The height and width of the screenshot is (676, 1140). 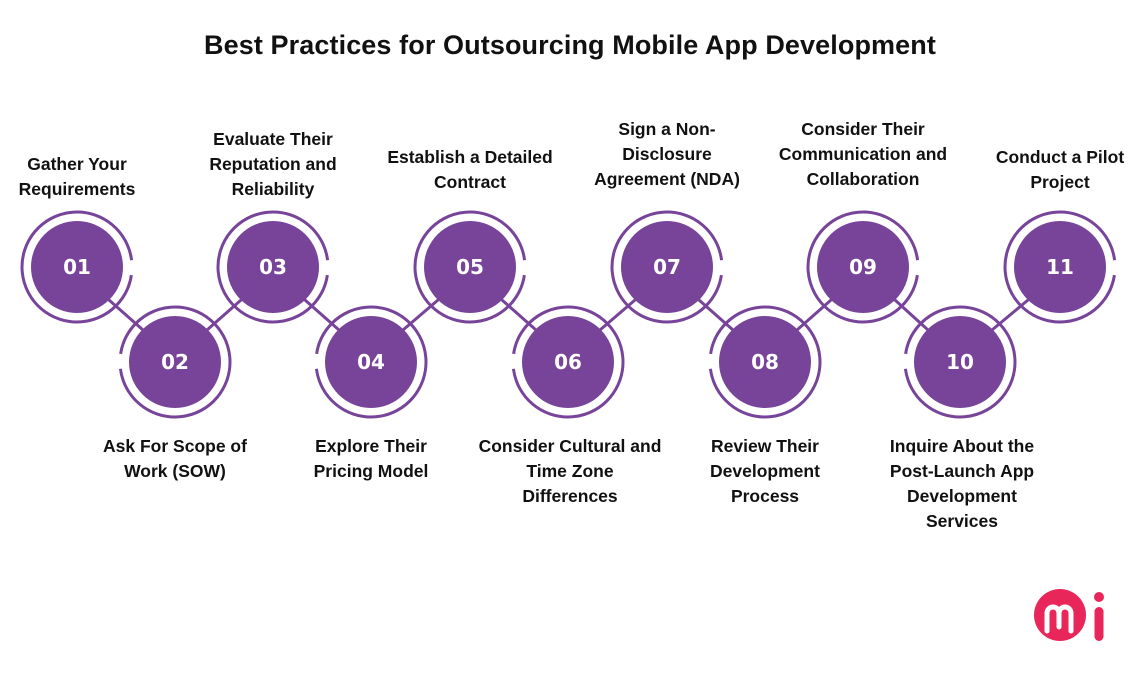 What do you see at coordinates (1069, 615) in the screenshot?
I see `mi-logo-icon` at bounding box center [1069, 615].